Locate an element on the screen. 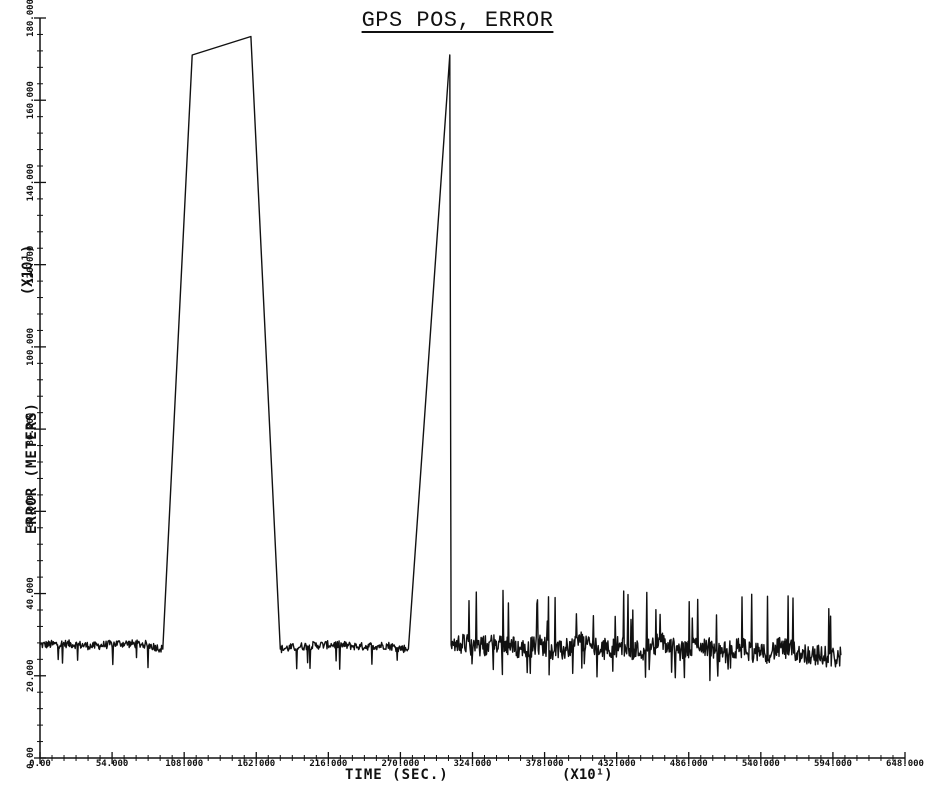 The image size is (945, 792). x-tick-label: 378.000 is located at coordinates (545, 764).